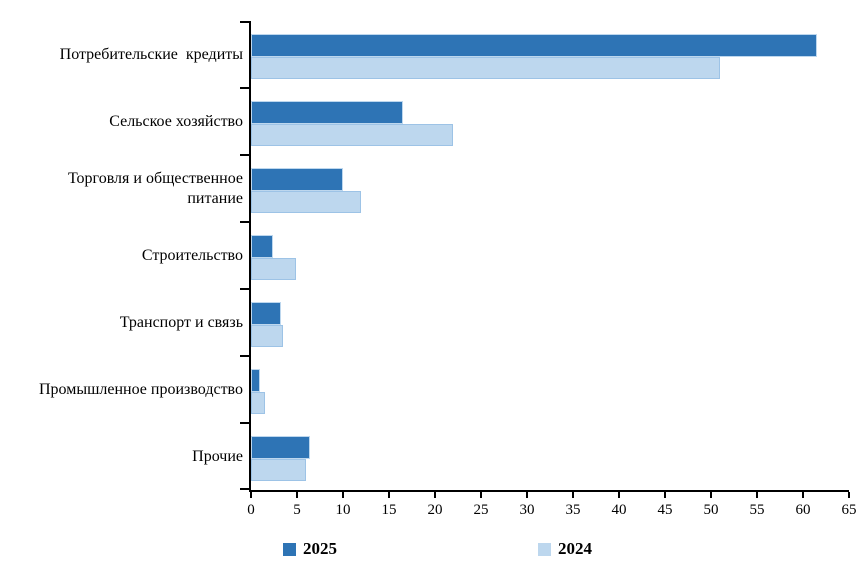  Describe the element at coordinates (151, 54) in the screenshot. I see `category-label: Потребительские кредиты` at that location.